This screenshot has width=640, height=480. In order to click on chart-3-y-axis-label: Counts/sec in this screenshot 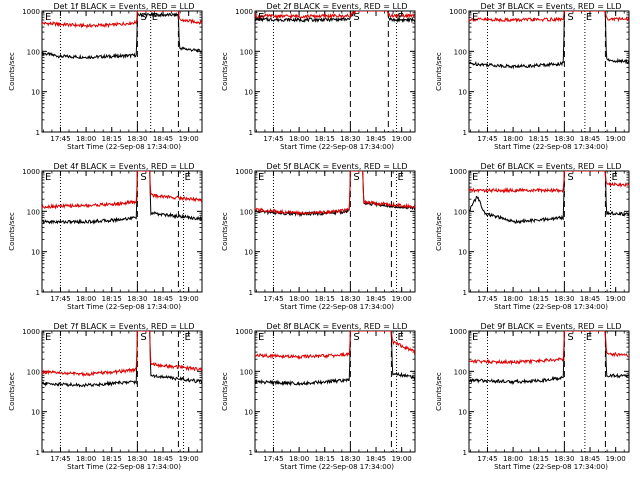, I will do `click(439, 71)`.